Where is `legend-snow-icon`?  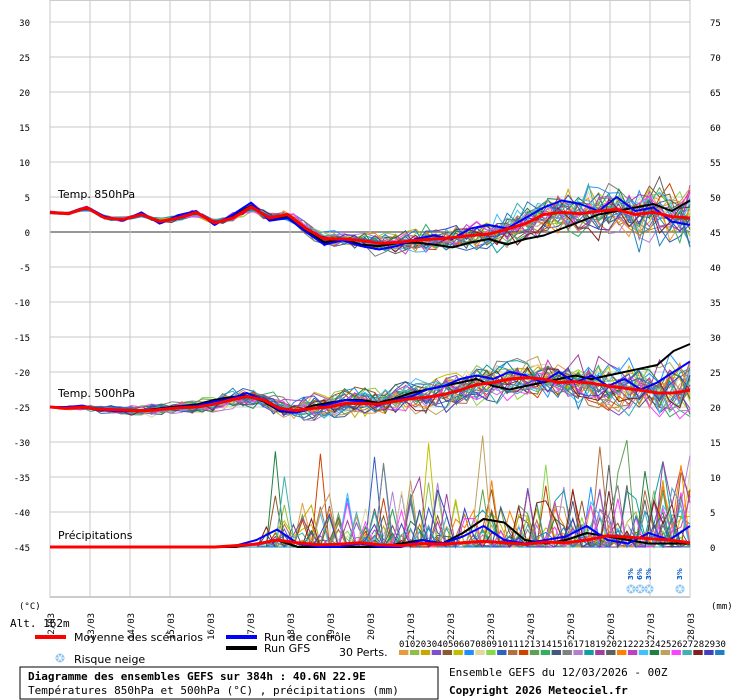 legend-snow-icon is located at coordinates (60, 658).